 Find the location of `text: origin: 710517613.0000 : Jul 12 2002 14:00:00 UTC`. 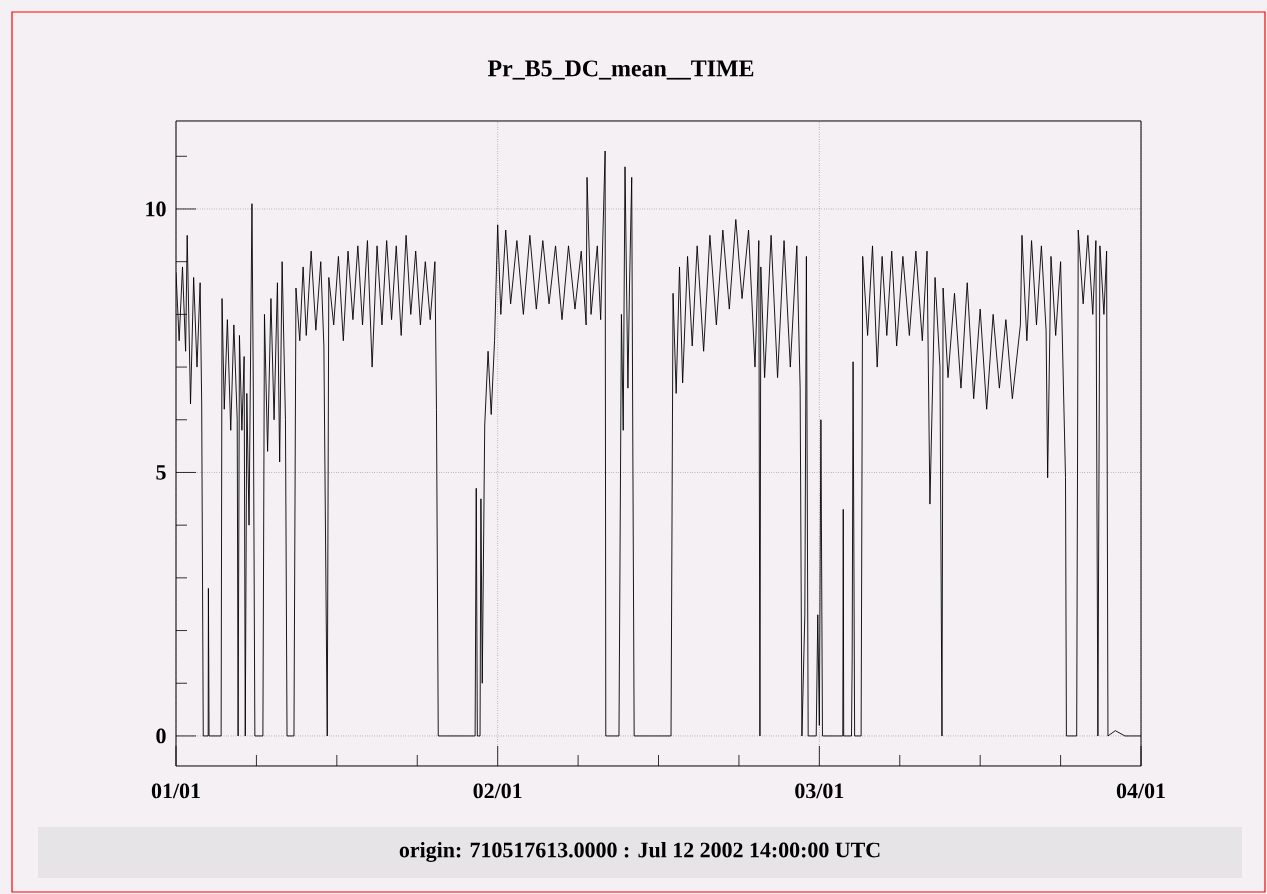

text: origin: 710517613.0000 : Jul 12 2002 14:00:00 UTC is located at coordinates (639, 852).